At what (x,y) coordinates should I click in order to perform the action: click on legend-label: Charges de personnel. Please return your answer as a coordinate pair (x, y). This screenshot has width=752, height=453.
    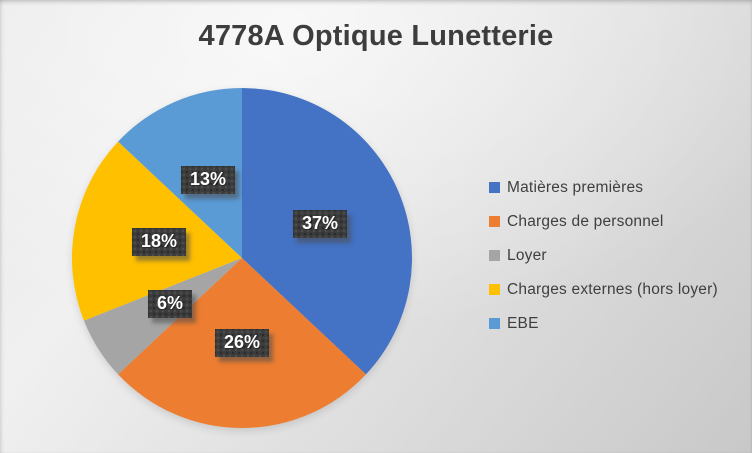
    Looking at the image, I should click on (585, 221).